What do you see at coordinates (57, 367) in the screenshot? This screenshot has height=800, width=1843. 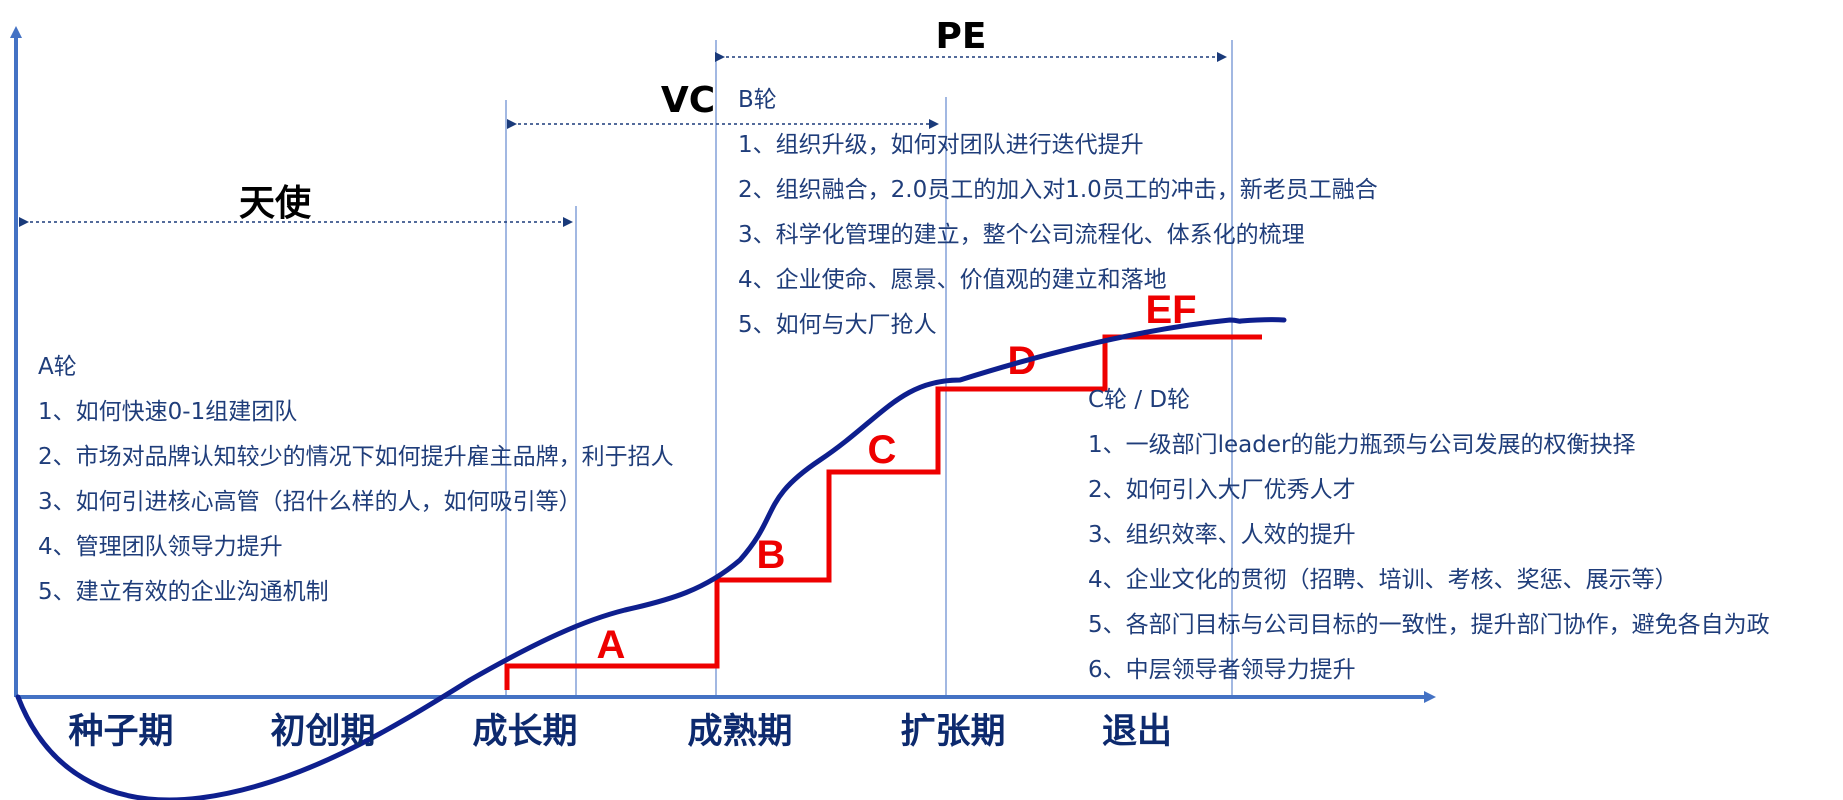 I see `a-round-title: A轮` at bounding box center [57, 367].